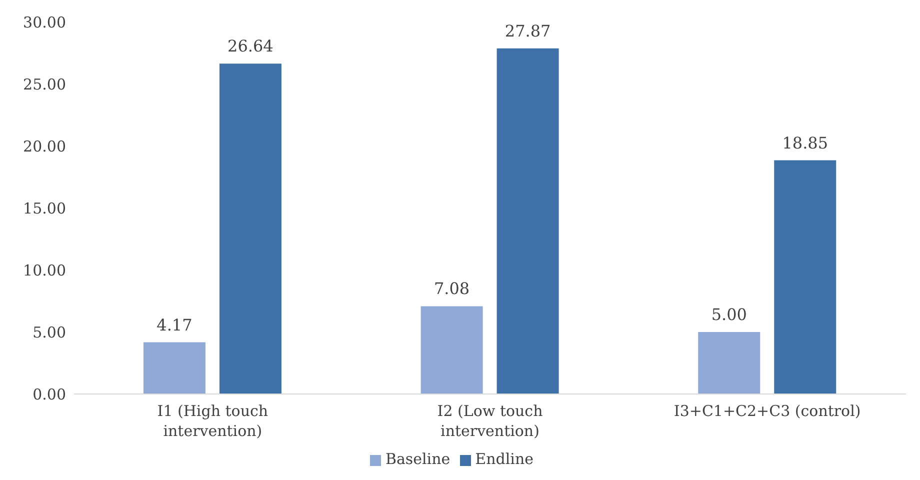 Image resolution: width=920 pixels, height=480 pixels. Describe the element at coordinates (452, 288) in the screenshot. I see `data-label: 7.08` at that location.